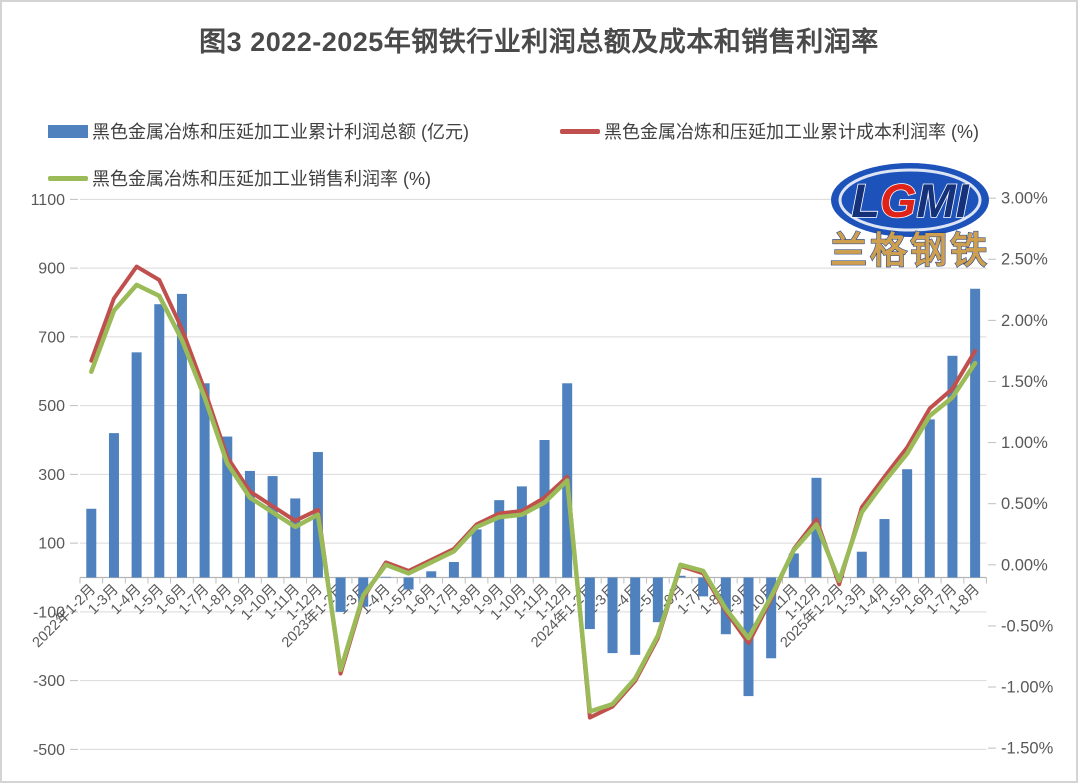 This screenshot has width=1078, height=783. What do you see at coordinates (51, 337) in the screenshot?
I see `left-axis-label: 700` at bounding box center [51, 337].